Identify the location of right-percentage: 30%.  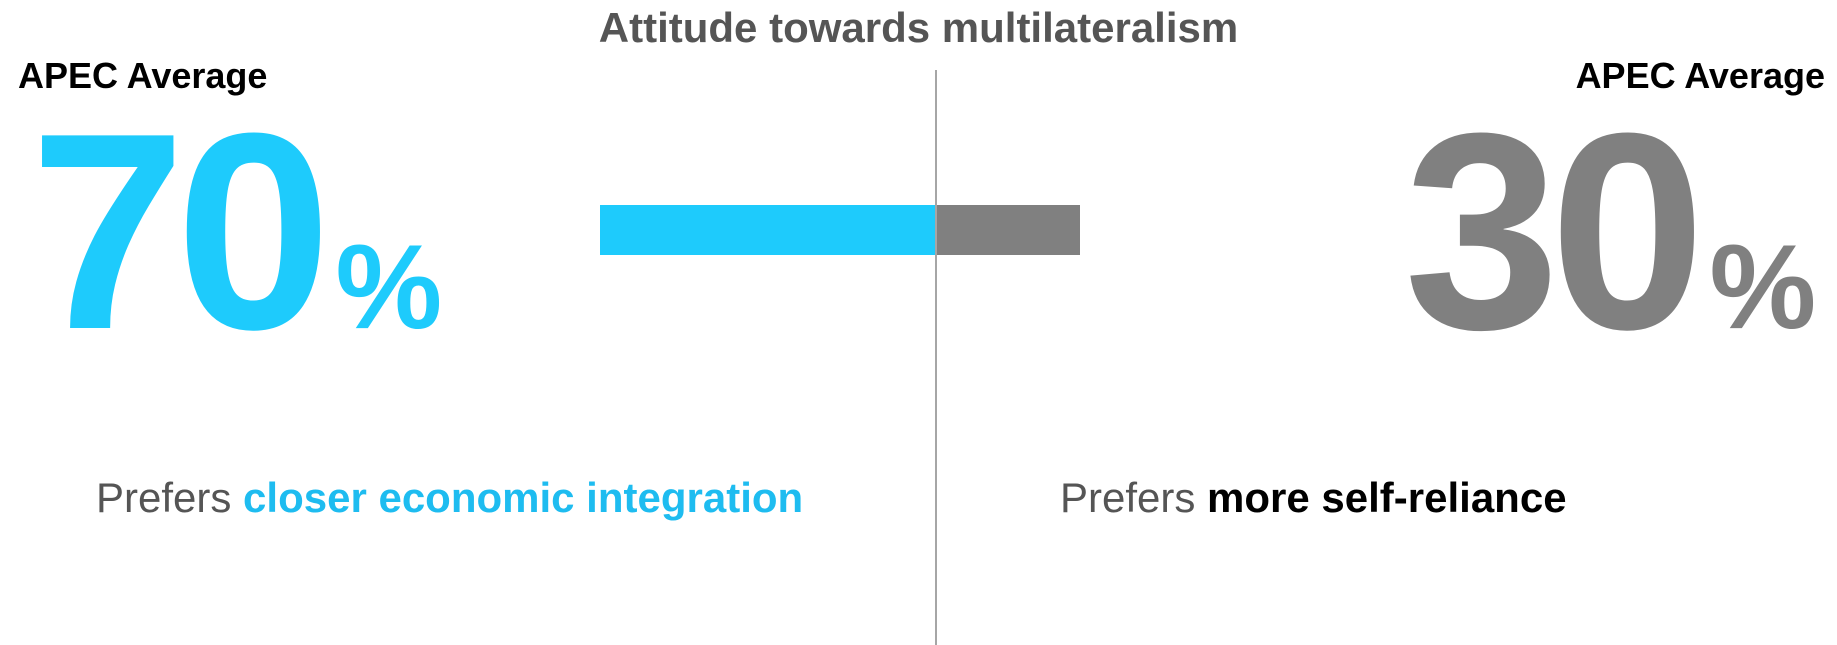
(1610, 232).